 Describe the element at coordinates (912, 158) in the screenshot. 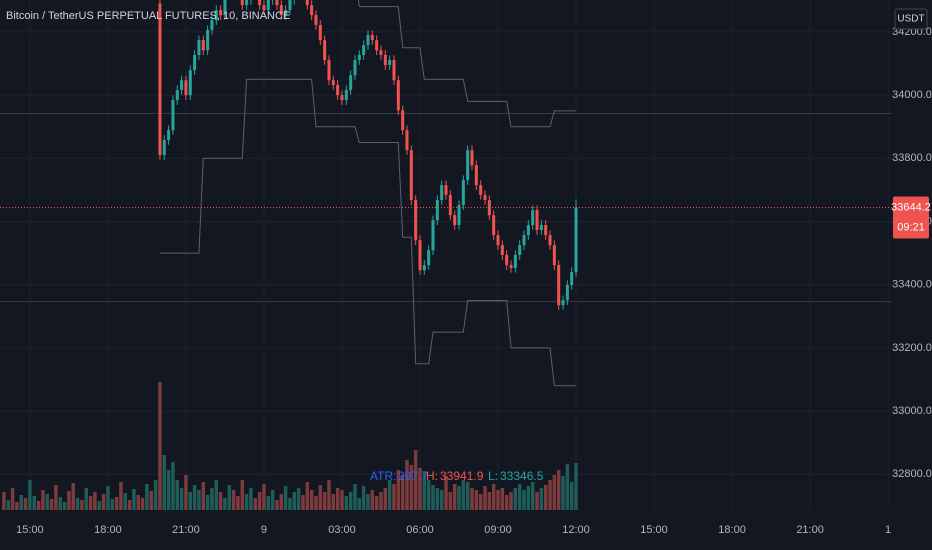

I see `y-tick-label: 33800.0` at that location.